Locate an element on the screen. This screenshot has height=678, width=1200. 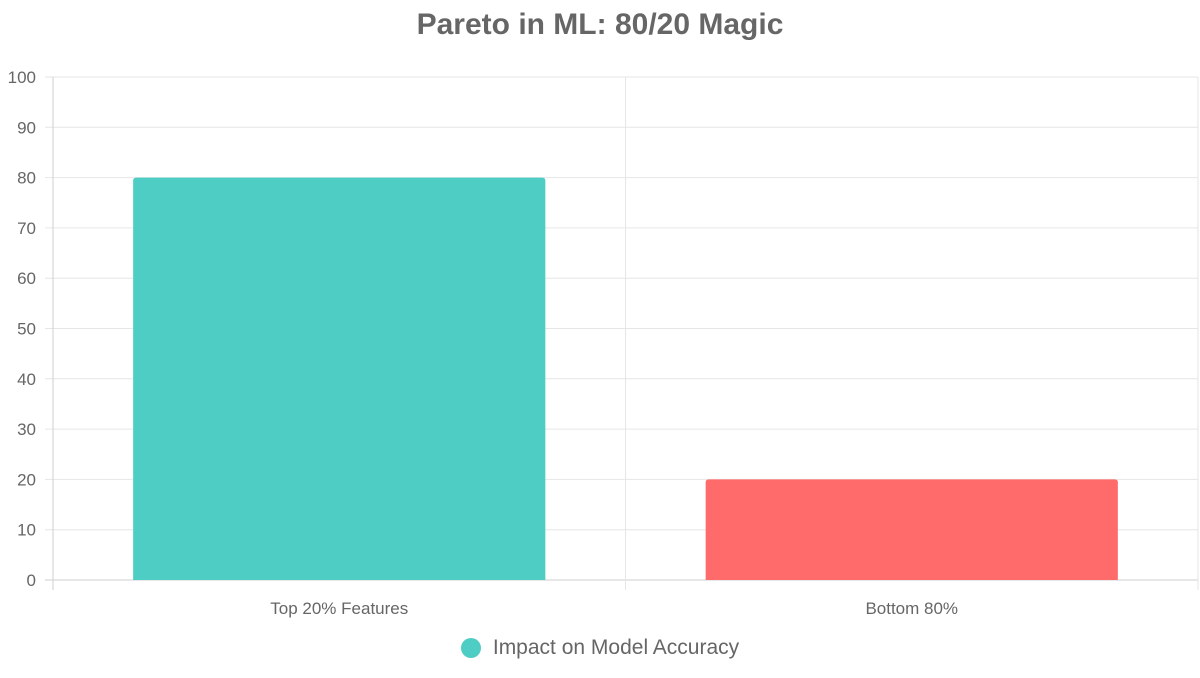
y-tick-label: 0 is located at coordinates (31, 580).